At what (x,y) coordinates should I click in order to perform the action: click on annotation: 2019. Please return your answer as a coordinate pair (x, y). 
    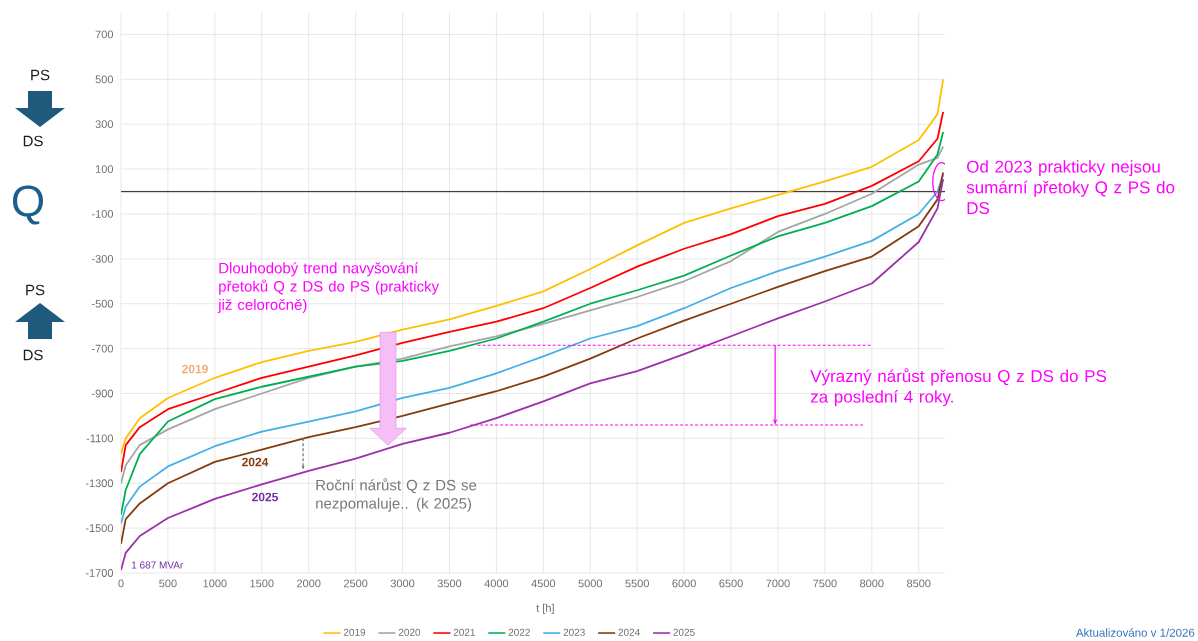
    Looking at the image, I should click on (195, 369).